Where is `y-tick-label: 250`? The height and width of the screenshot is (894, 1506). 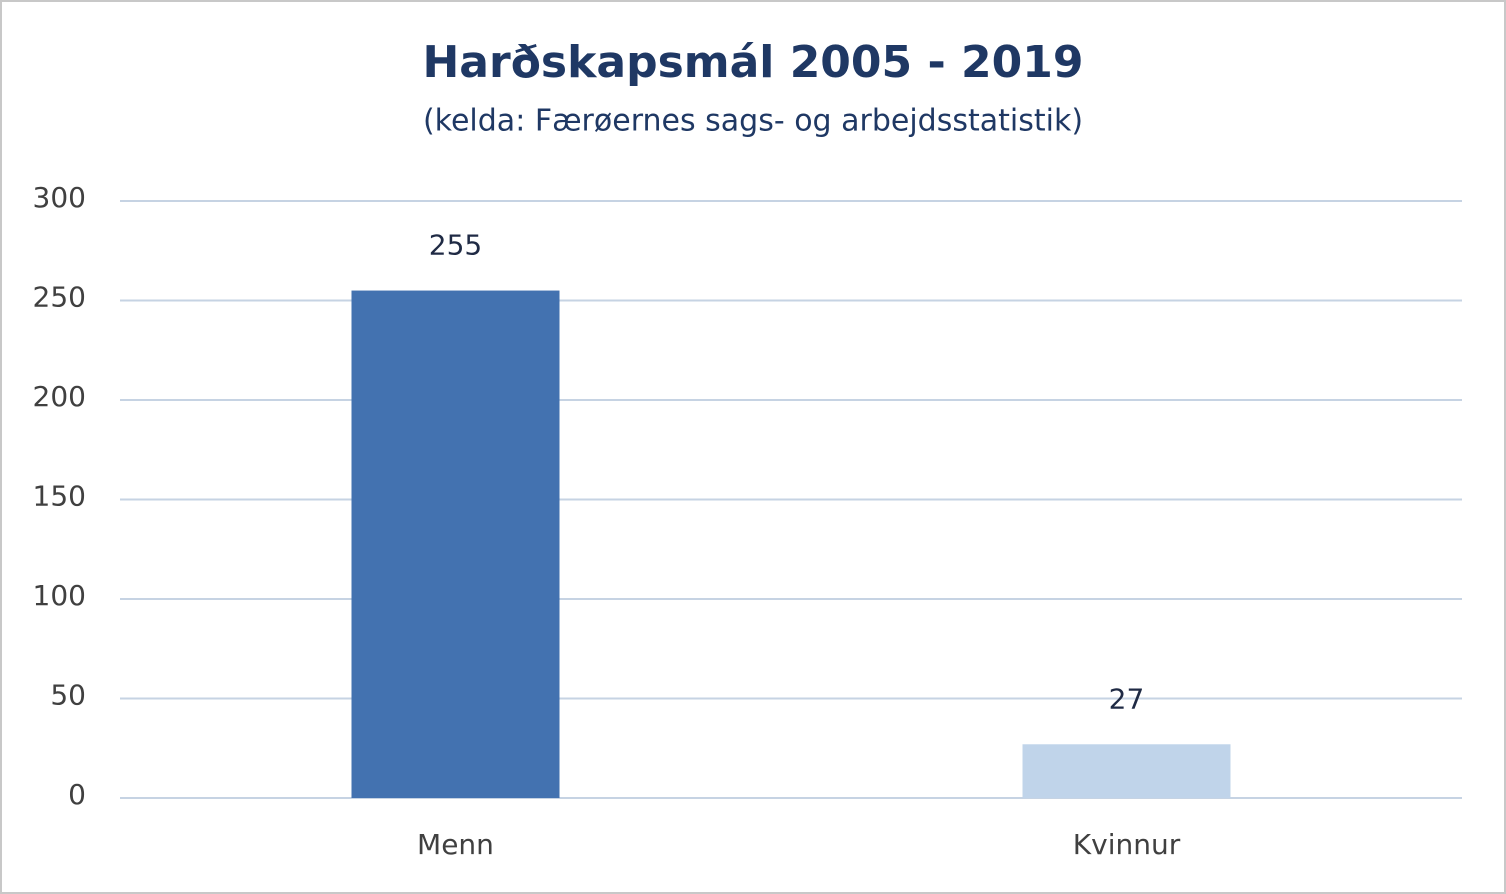
y-tick-label: 250 is located at coordinates (59, 297).